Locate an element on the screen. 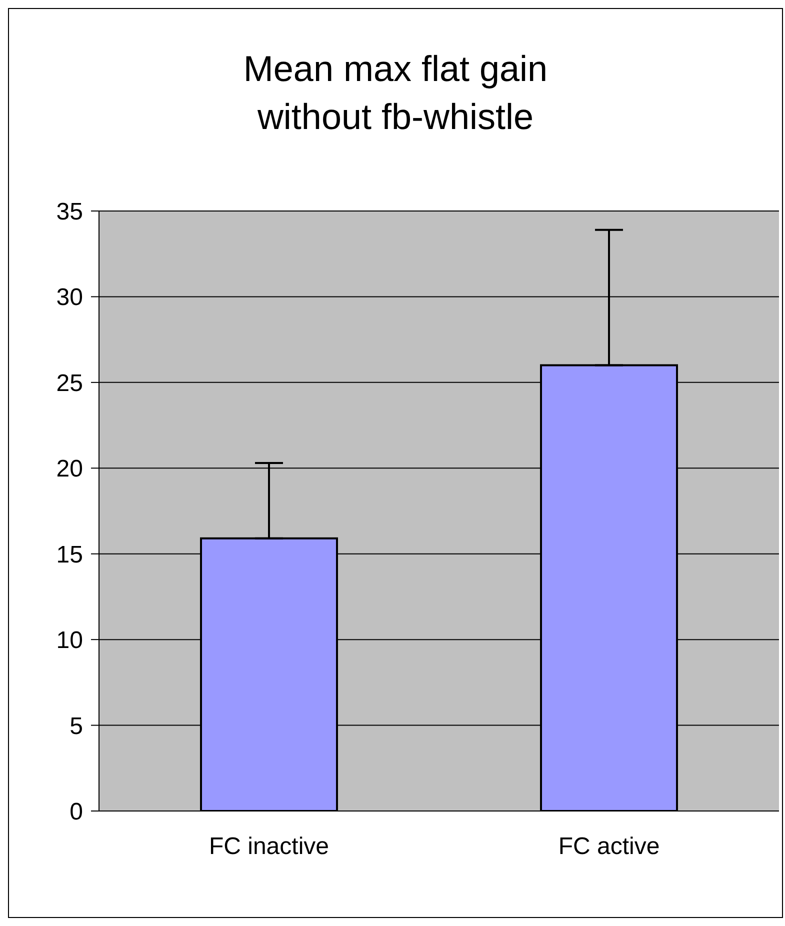 Image resolution: width=785 pixels, height=926 pixels. y-tick-label: 30 is located at coordinates (69, 298).